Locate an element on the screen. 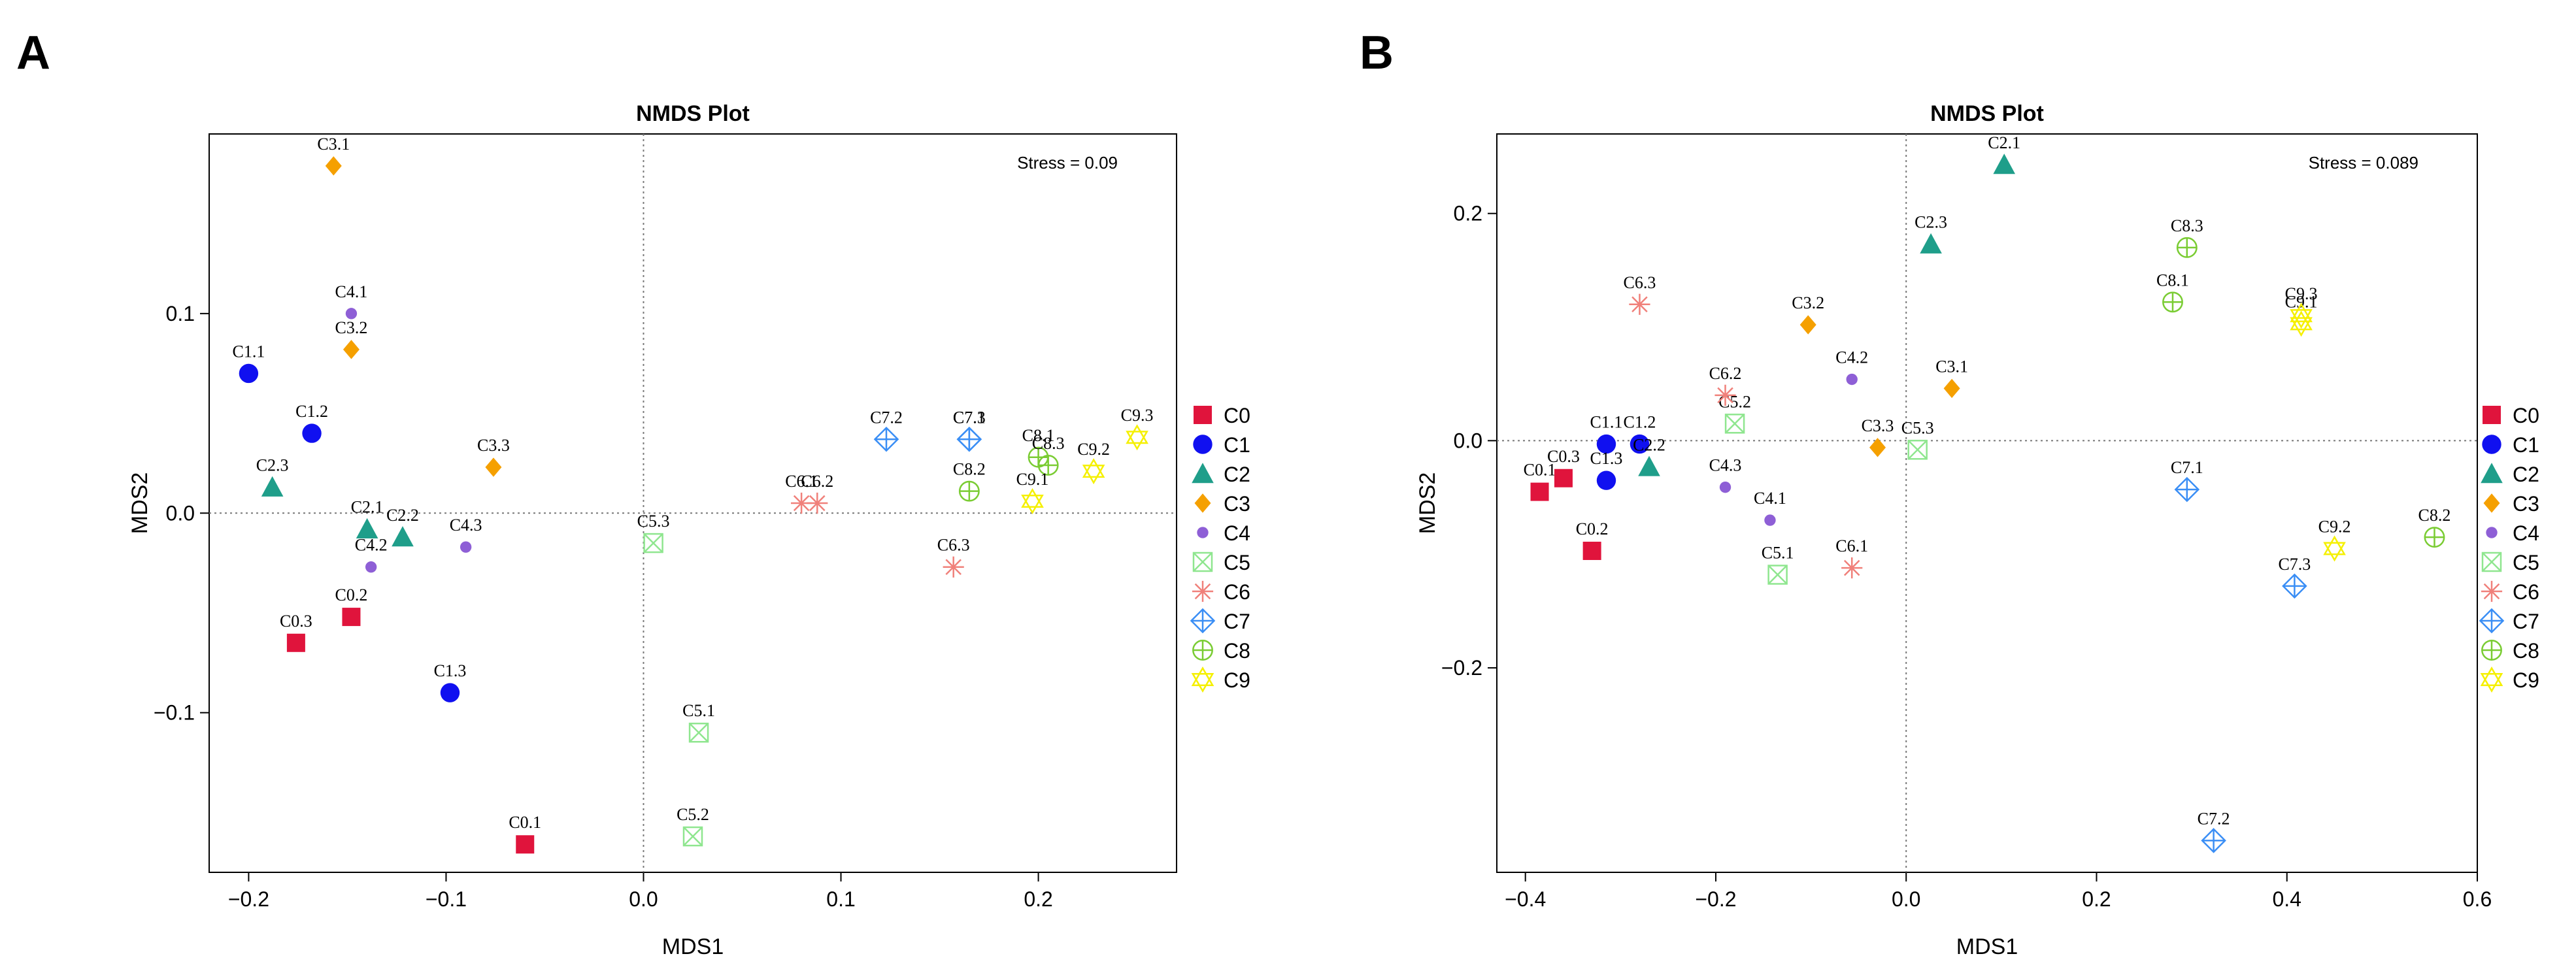 This screenshot has width=2576, height=971. point-label: C6.1 is located at coordinates (802, 482).